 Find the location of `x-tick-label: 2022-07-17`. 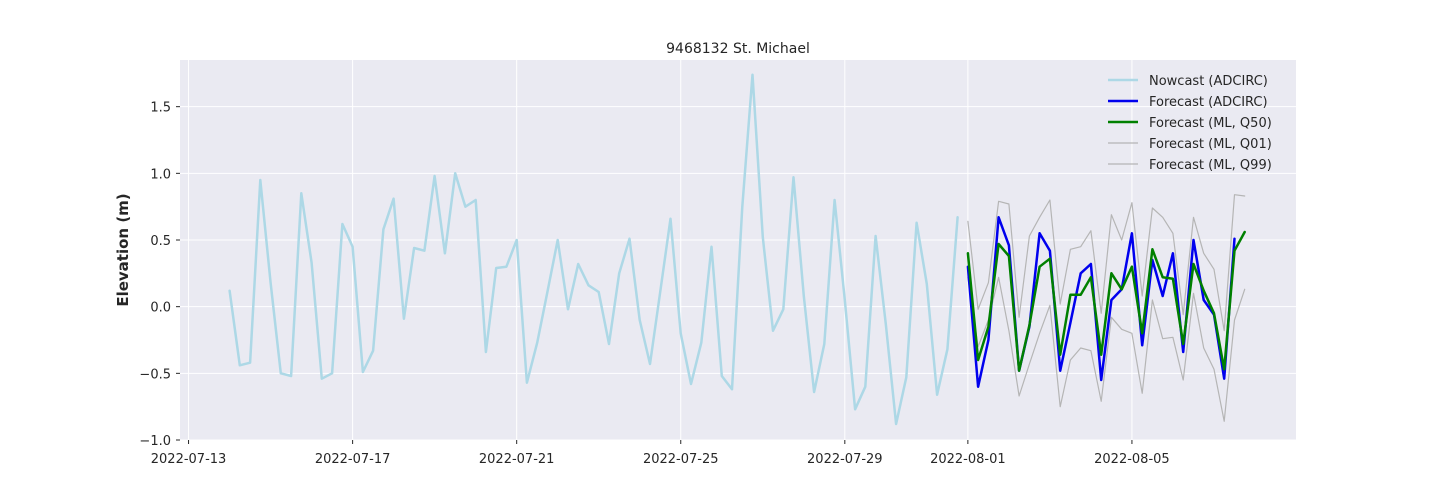

x-tick-label: 2022-07-17 is located at coordinates (353, 459).